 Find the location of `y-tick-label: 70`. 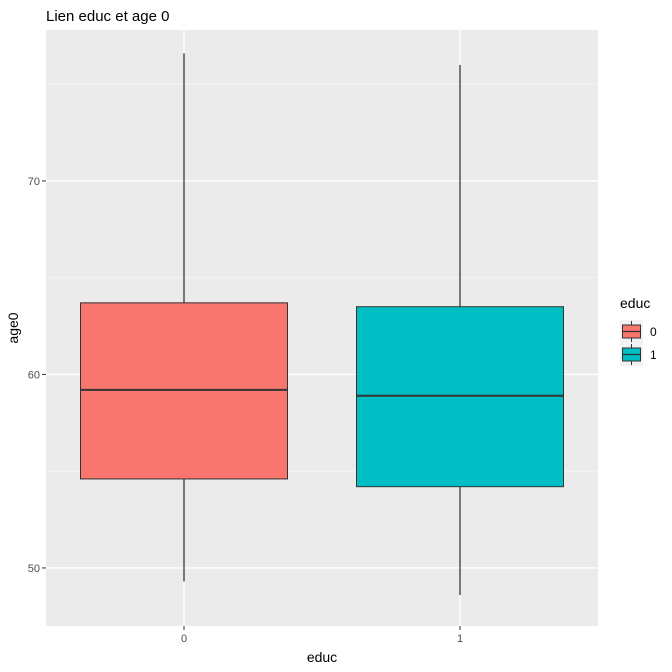

y-tick-label: 70 is located at coordinates (34, 182).